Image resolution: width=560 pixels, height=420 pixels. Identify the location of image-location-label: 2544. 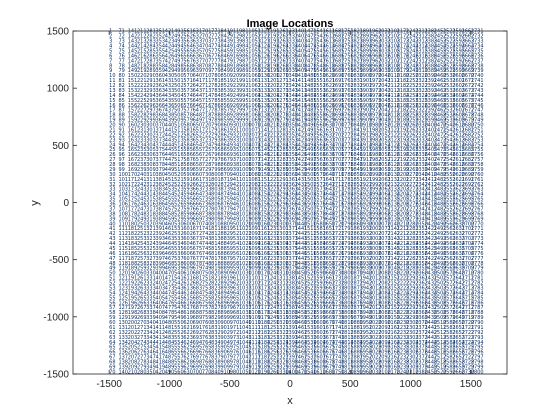
(449, 145).